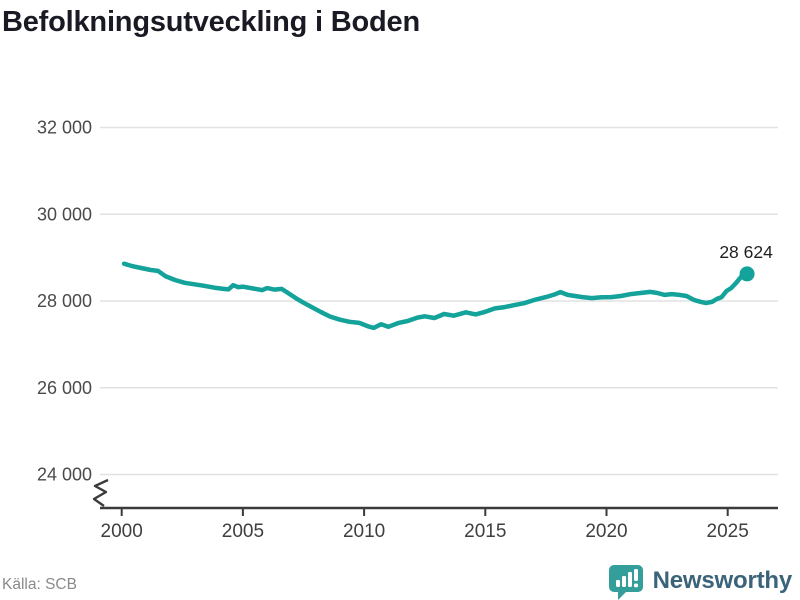  What do you see at coordinates (64, 388) in the screenshot?
I see `y-axis-tick-label: 26 000` at bounding box center [64, 388].